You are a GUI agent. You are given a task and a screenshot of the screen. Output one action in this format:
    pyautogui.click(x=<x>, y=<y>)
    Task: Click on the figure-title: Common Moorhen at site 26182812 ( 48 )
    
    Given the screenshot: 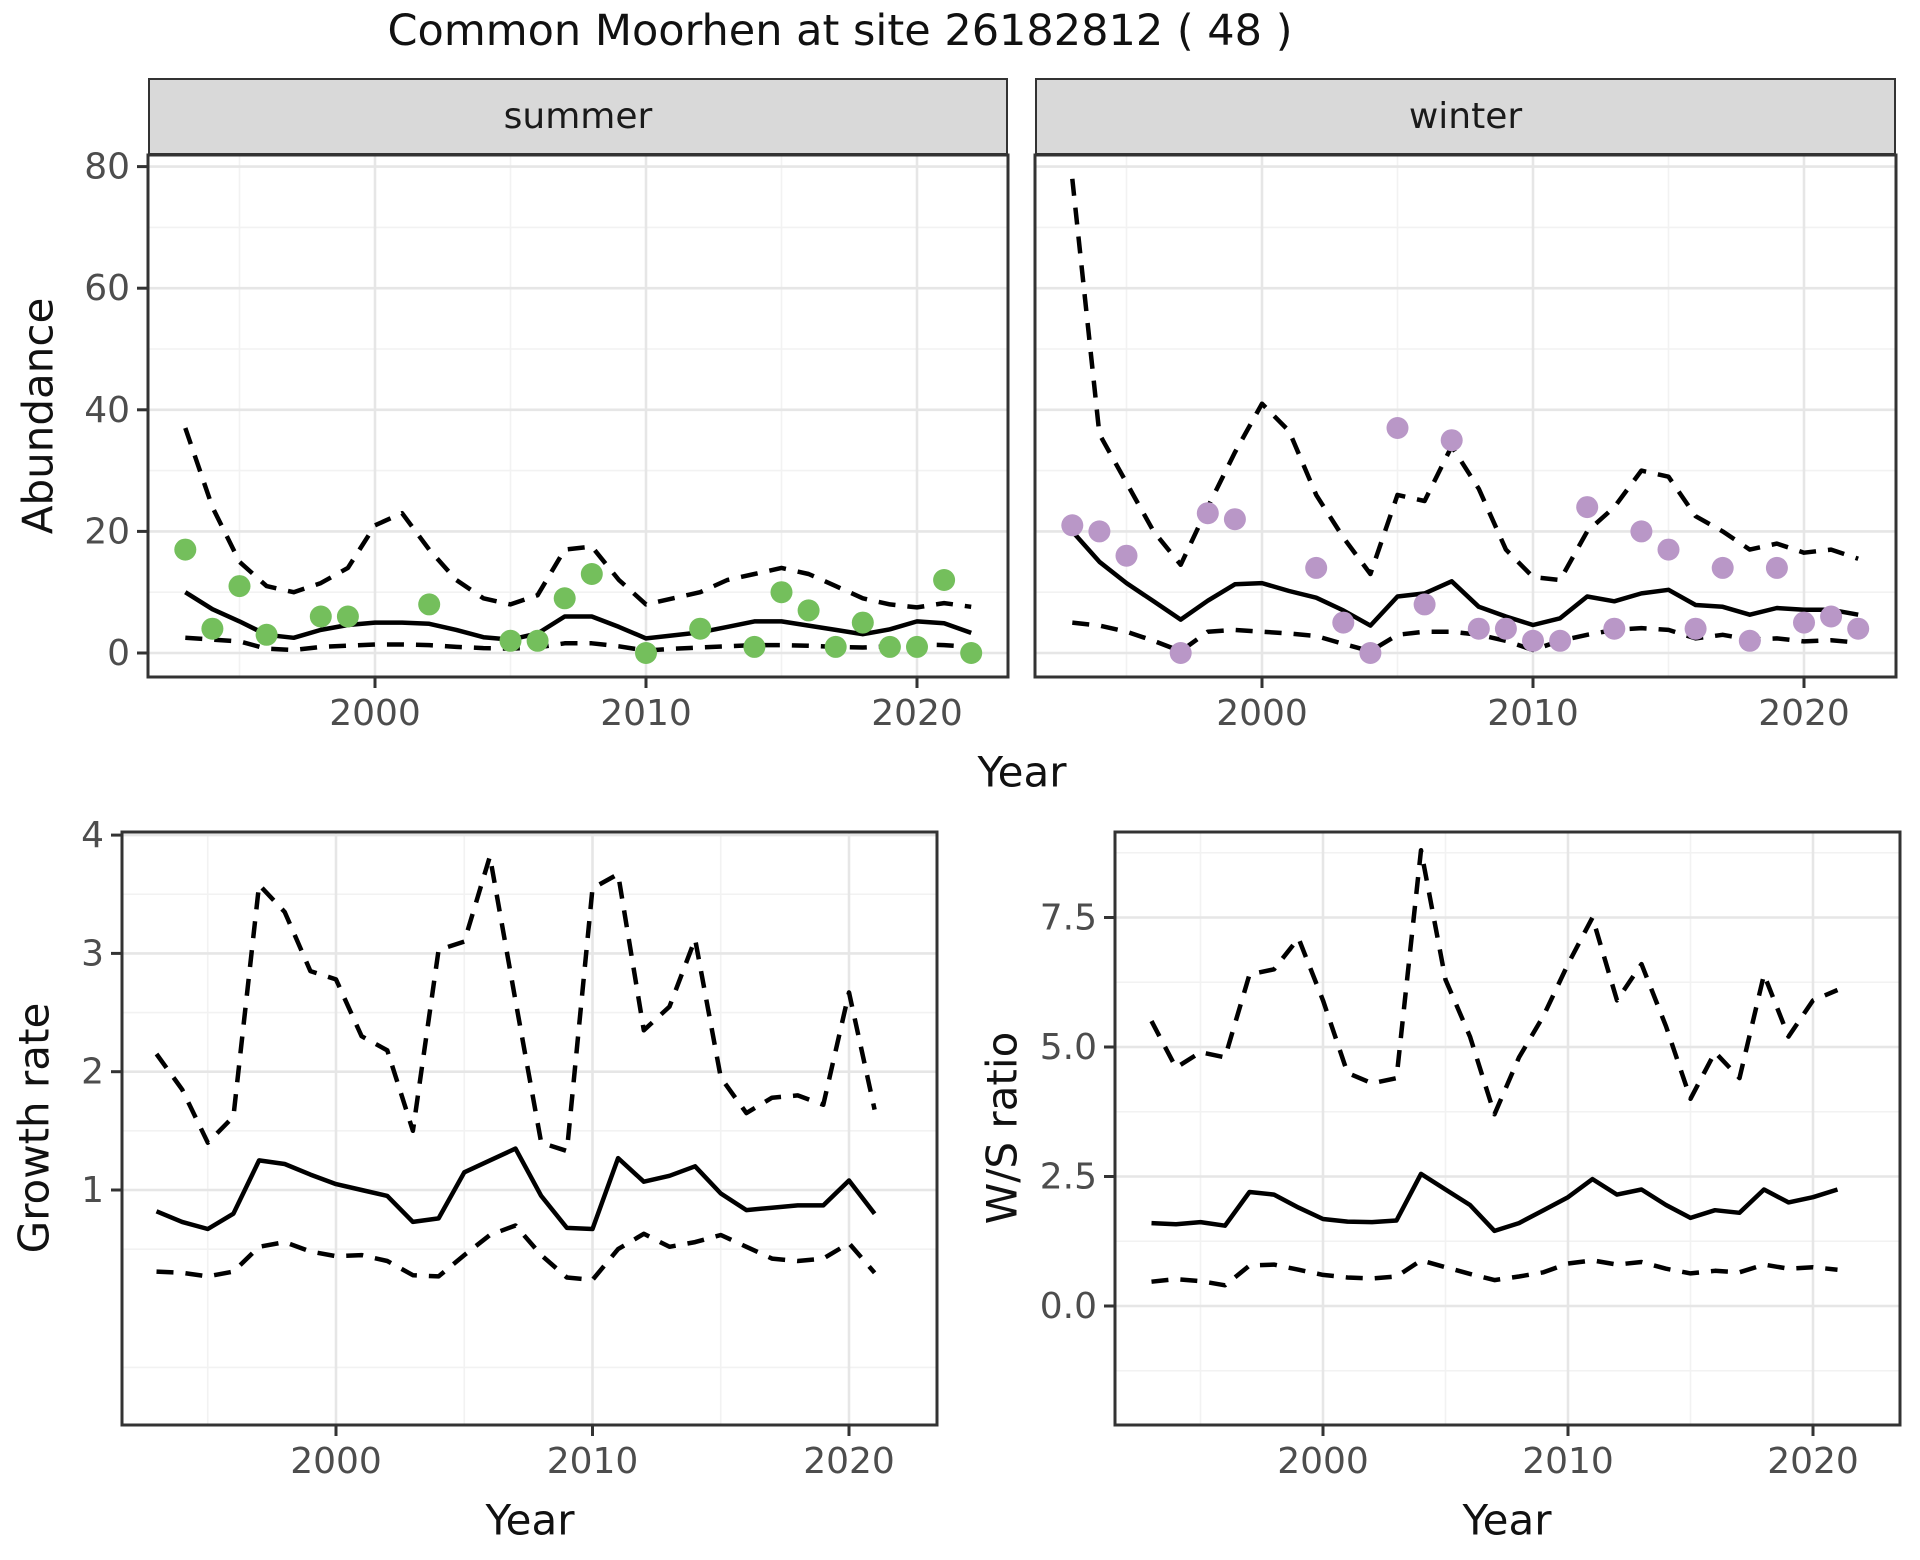 What is the action you would take?
    pyautogui.click(x=840, y=31)
    